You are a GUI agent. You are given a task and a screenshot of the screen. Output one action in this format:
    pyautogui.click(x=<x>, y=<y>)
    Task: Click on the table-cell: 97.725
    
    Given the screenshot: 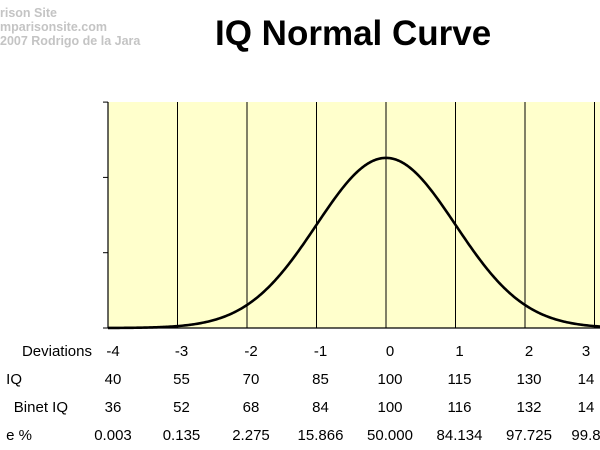 What is the action you would take?
    pyautogui.click(x=529, y=435)
    